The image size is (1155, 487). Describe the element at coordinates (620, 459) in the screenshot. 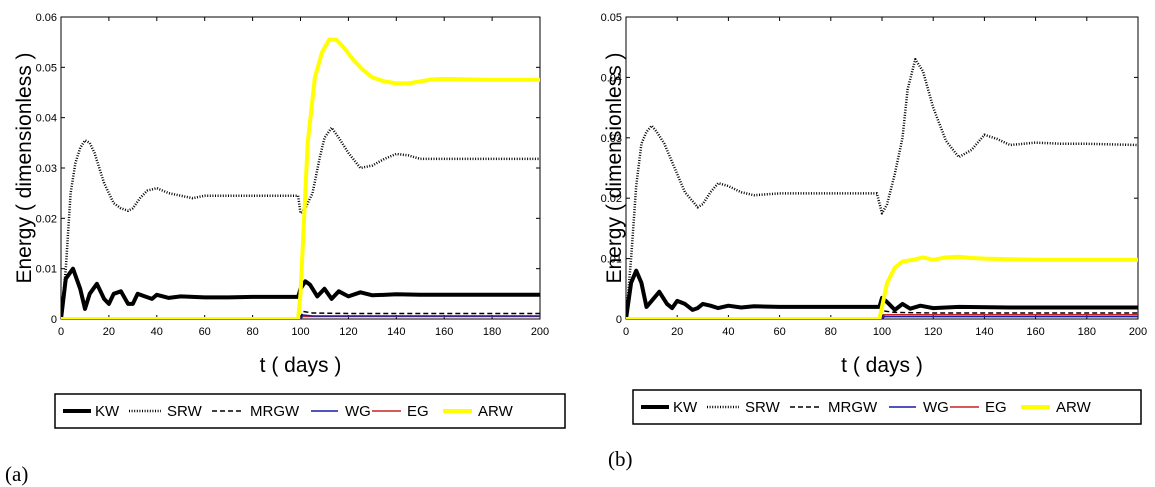

I see `panel-label: (b)` at that location.